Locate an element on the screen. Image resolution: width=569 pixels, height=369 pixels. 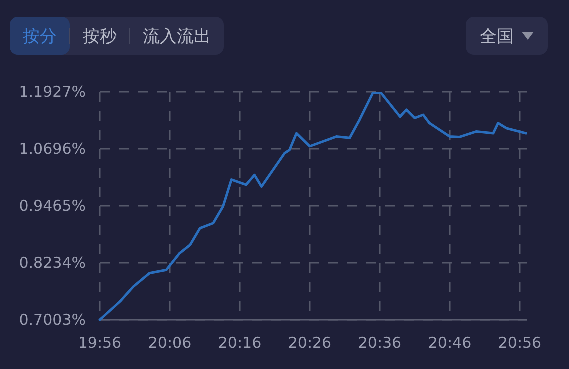
text: 流入流出 is located at coordinates (177, 37).